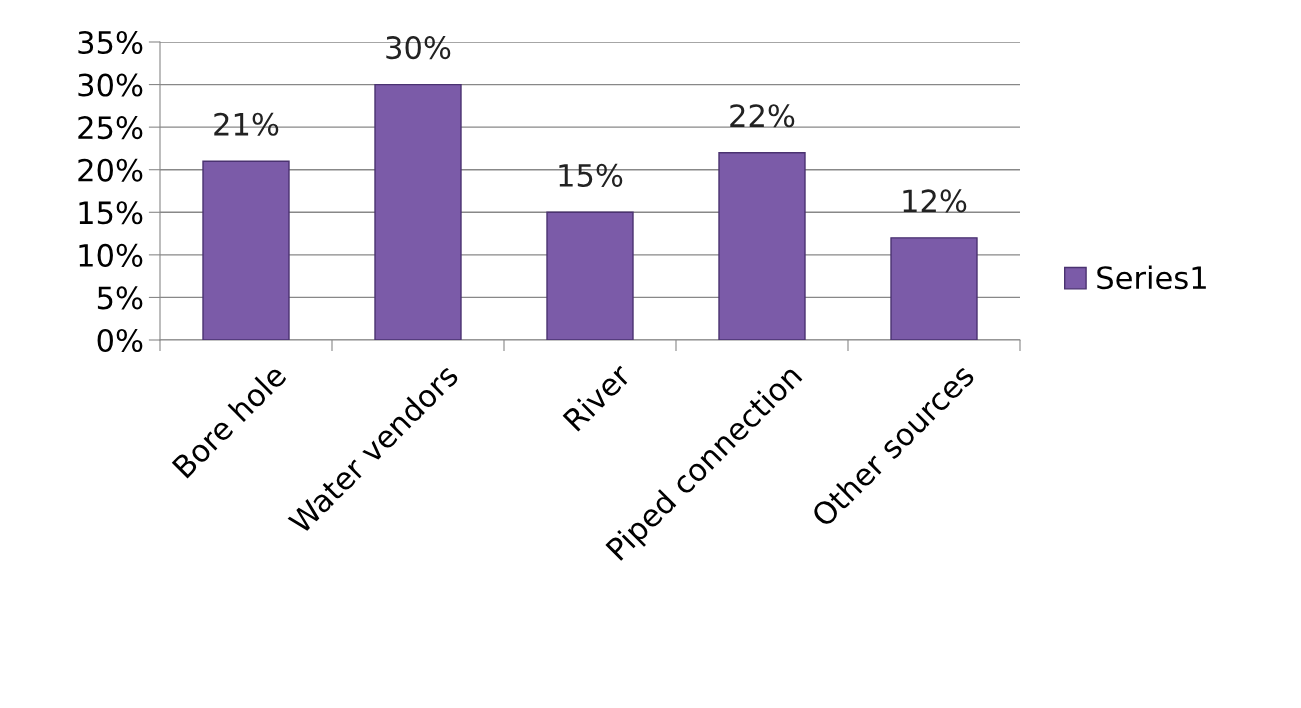 This screenshot has height=708, width=1301. What do you see at coordinates (111, 213) in the screenshot?
I see `y-tick-label: 15%` at bounding box center [111, 213].